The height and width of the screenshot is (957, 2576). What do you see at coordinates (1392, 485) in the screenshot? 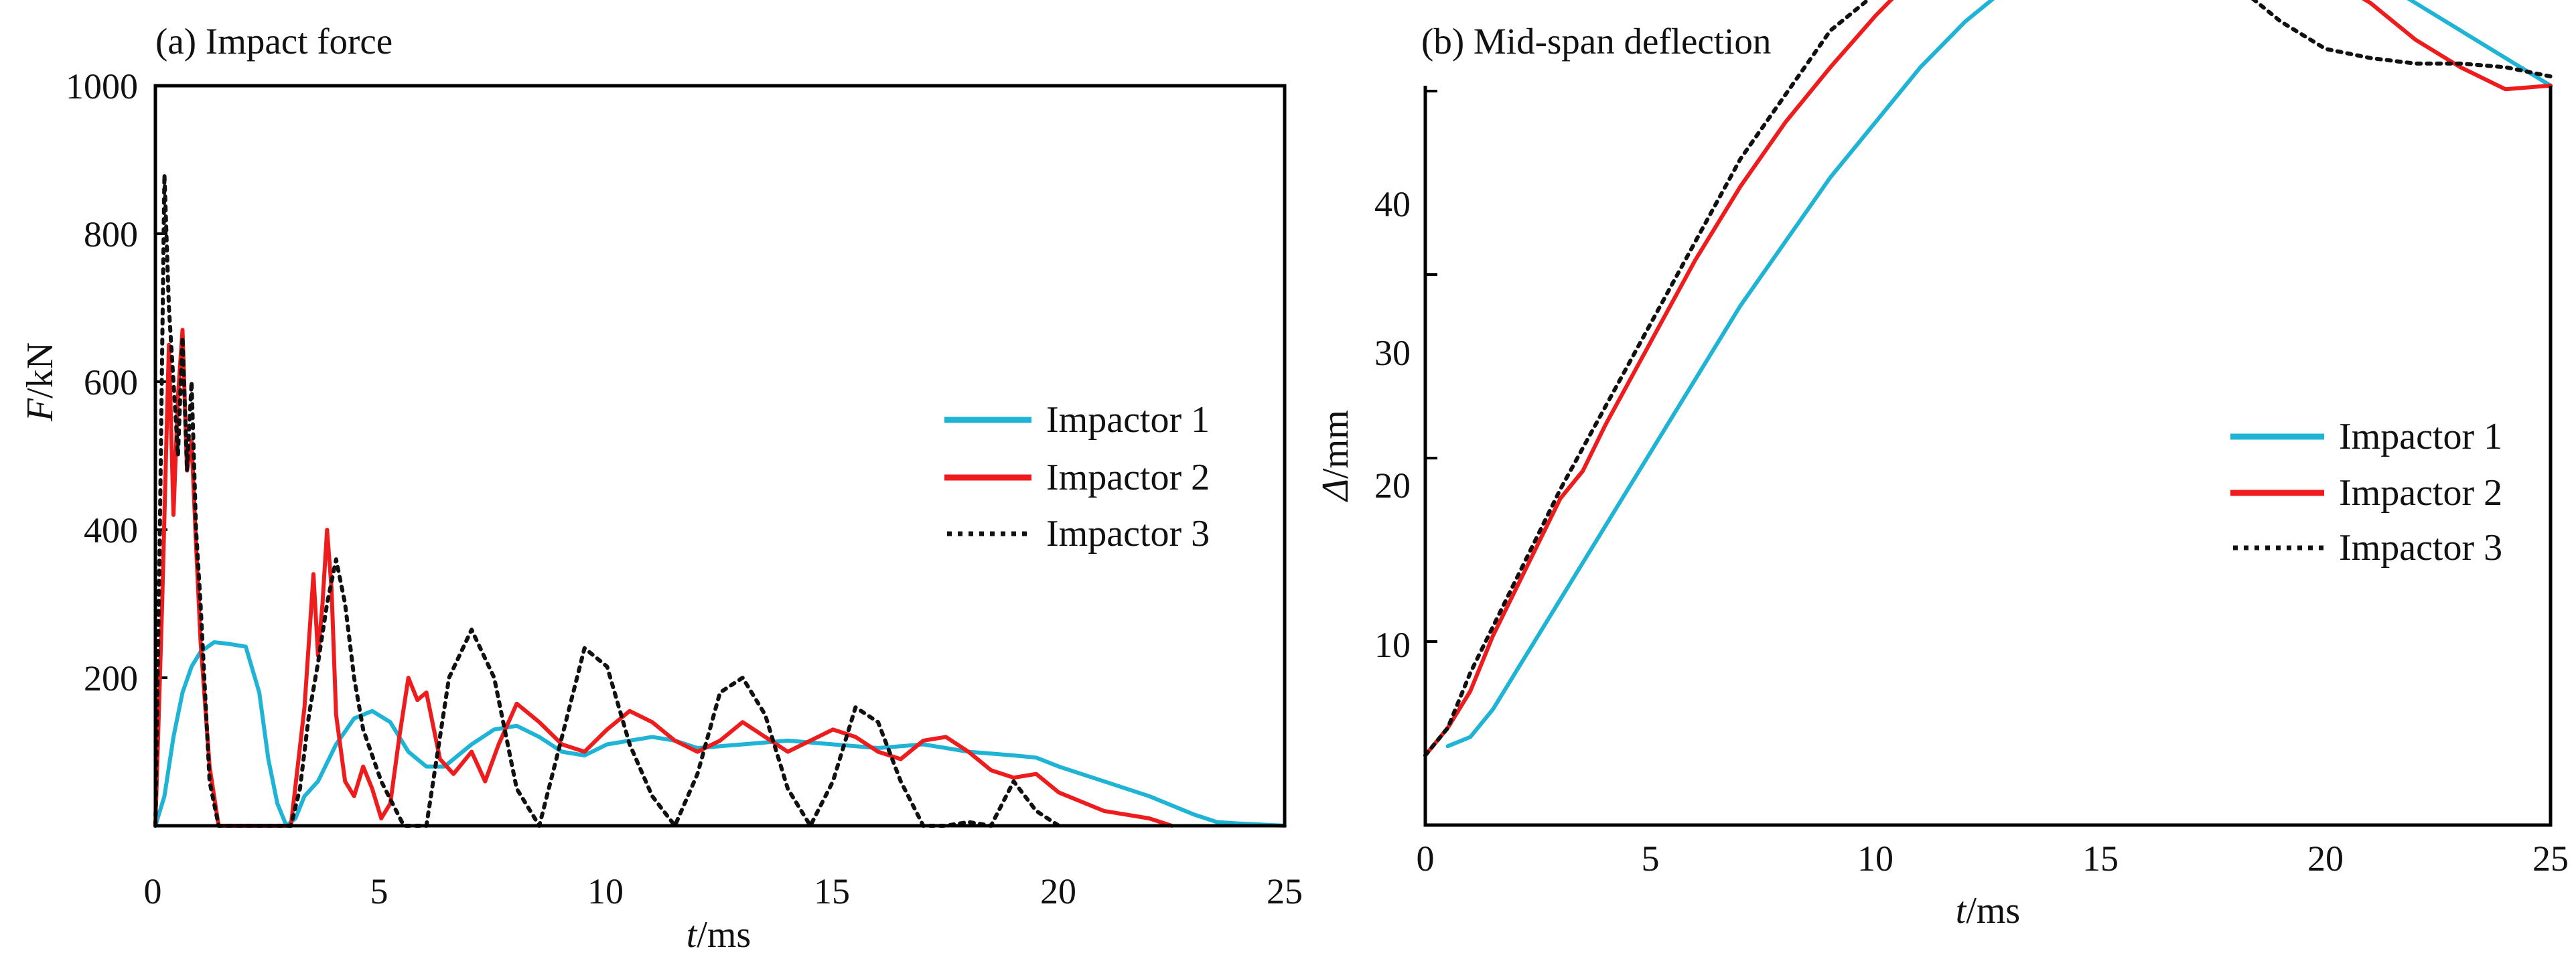
I see `panel-b-y-tick-20: 20` at bounding box center [1392, 485].